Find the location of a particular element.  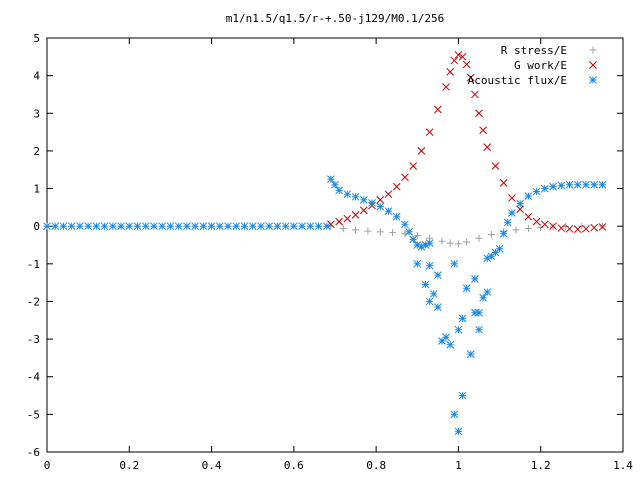

y-tick-label: 1 is located at coordinates (36, 189).